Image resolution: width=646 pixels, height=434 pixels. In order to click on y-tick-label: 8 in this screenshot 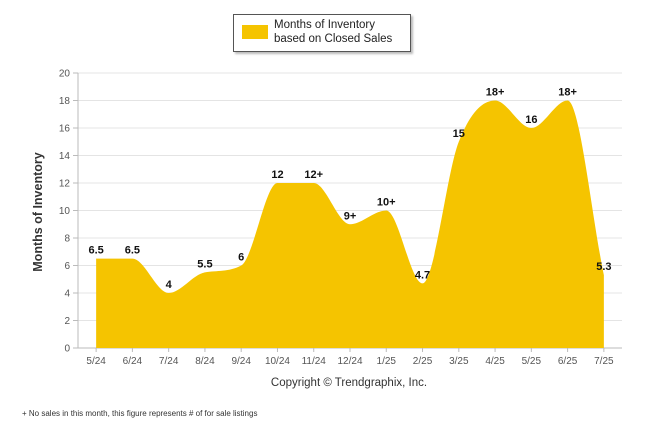, I will do `click(67, 239)`.